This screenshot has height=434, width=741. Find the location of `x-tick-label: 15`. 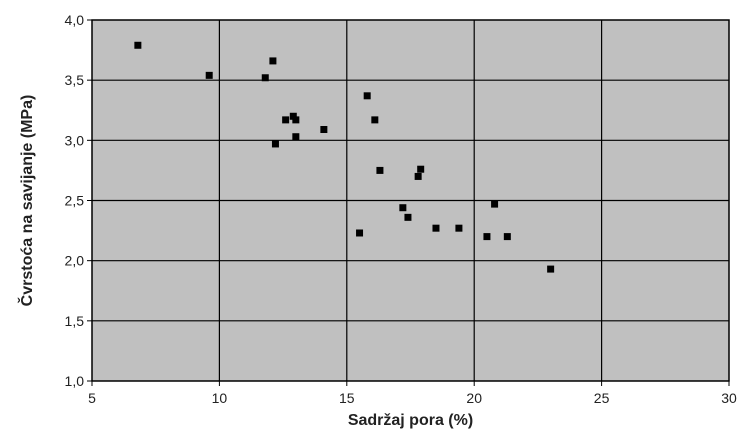

x-tick-label: 15 is located at coordinates (347, 398).